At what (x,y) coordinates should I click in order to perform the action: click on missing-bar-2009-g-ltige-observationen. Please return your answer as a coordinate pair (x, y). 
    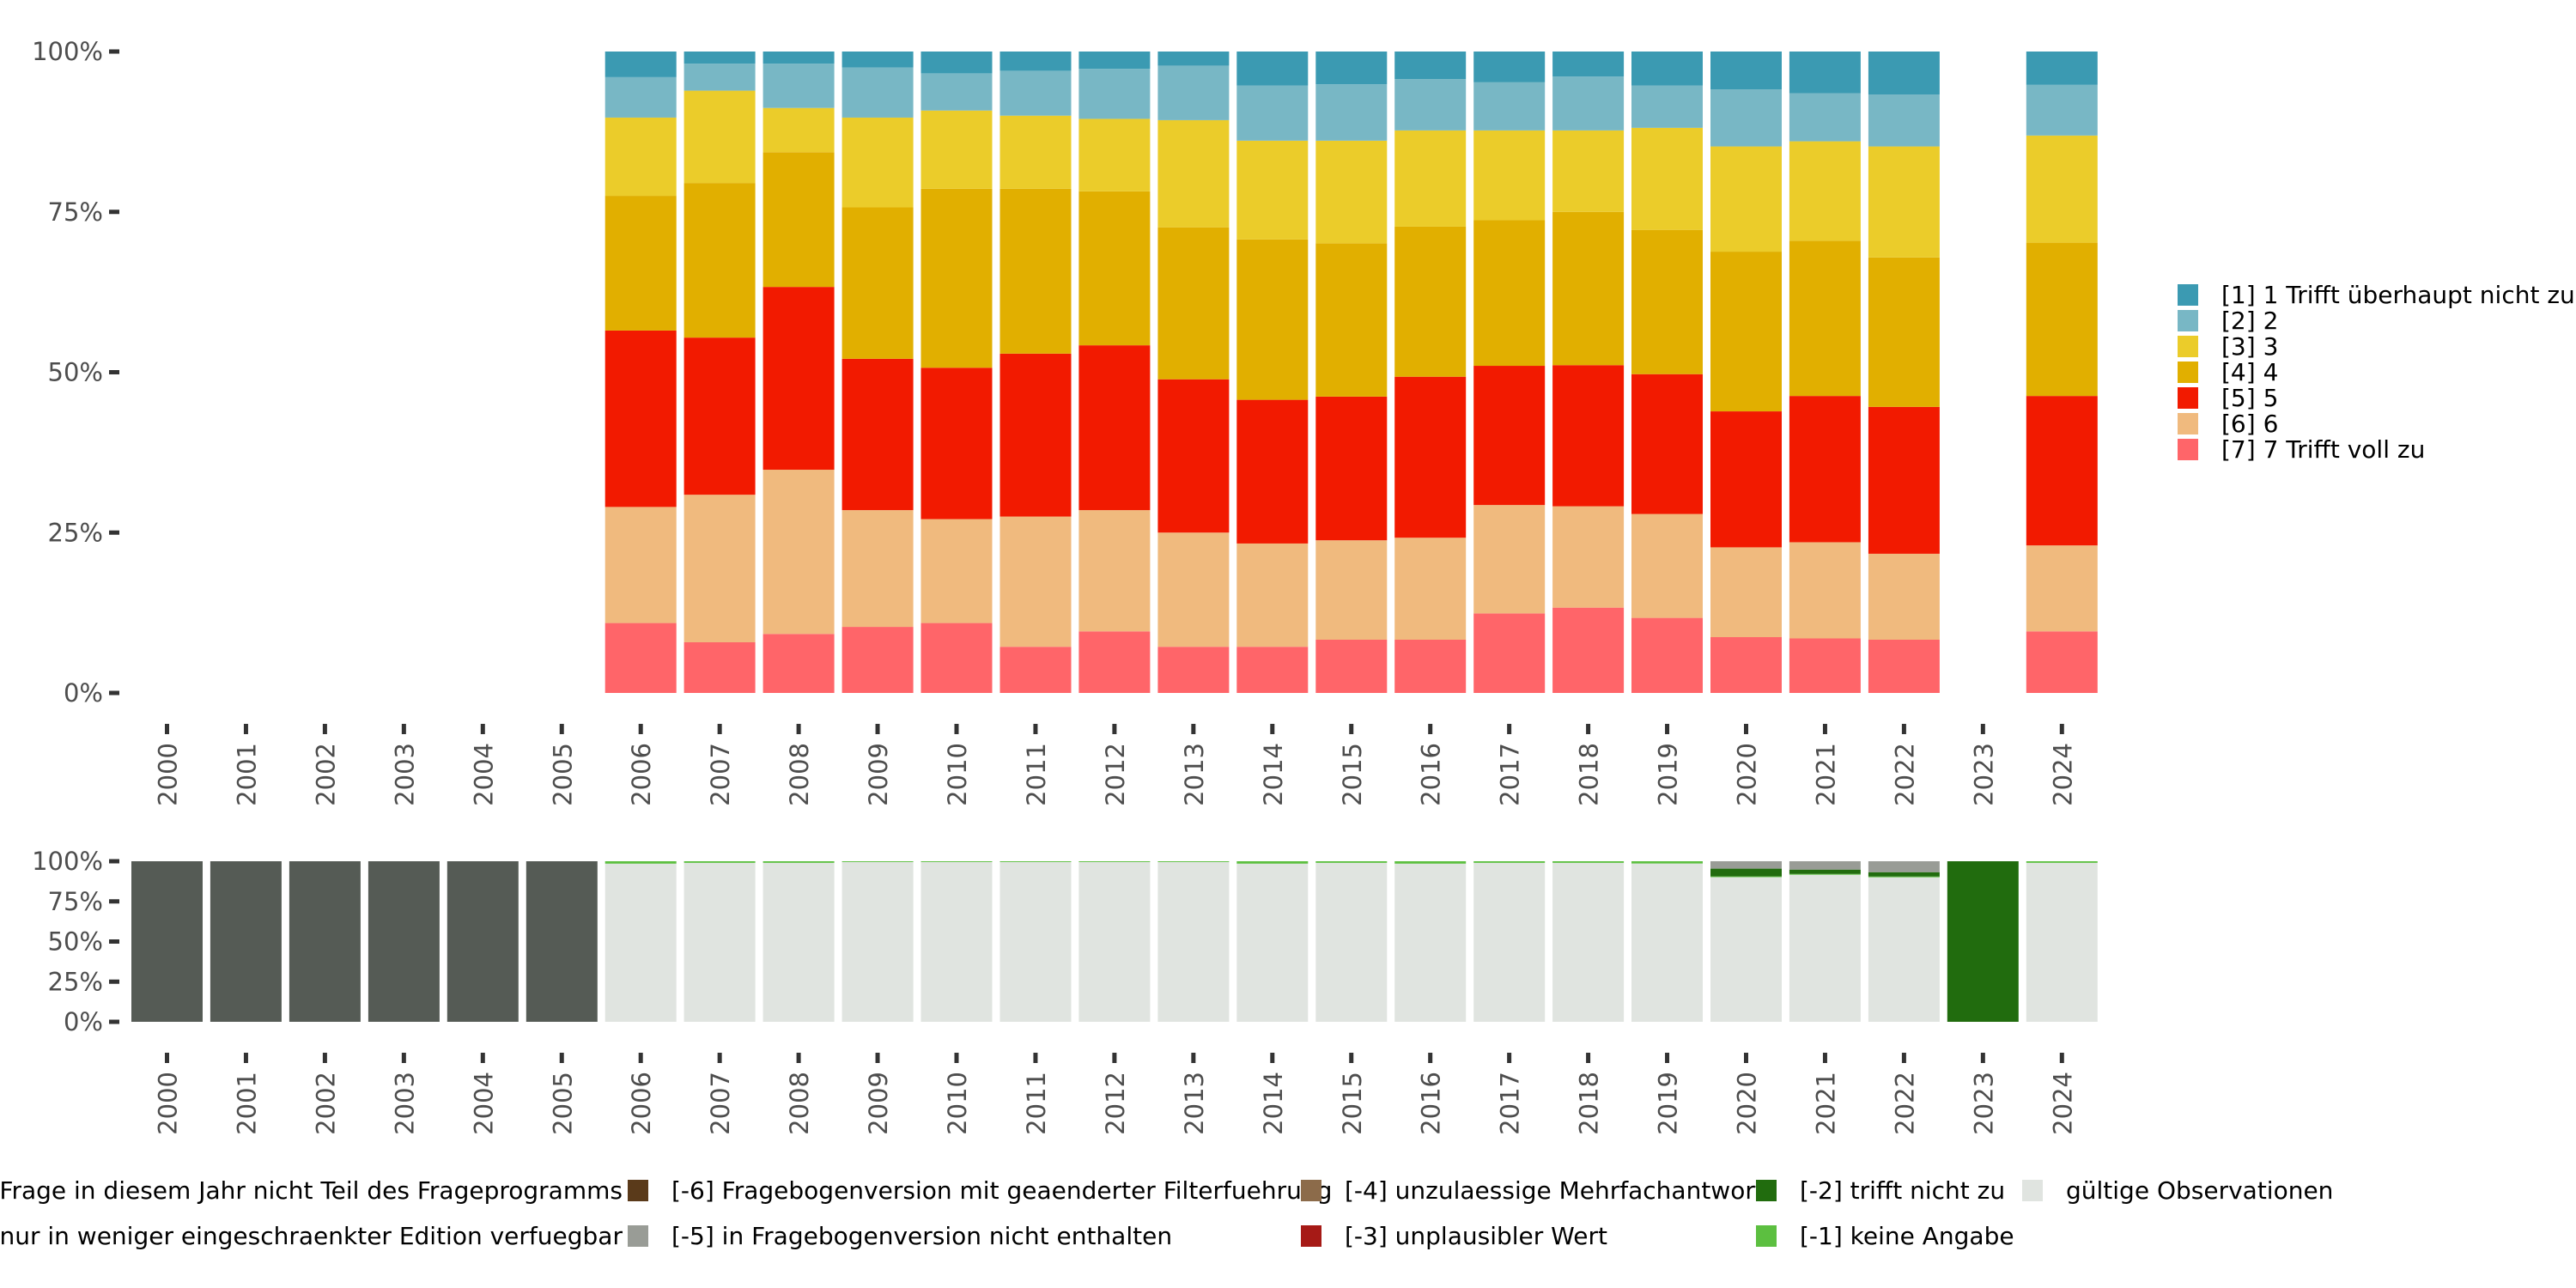
    Looking at the image, I should click on (878, 941).